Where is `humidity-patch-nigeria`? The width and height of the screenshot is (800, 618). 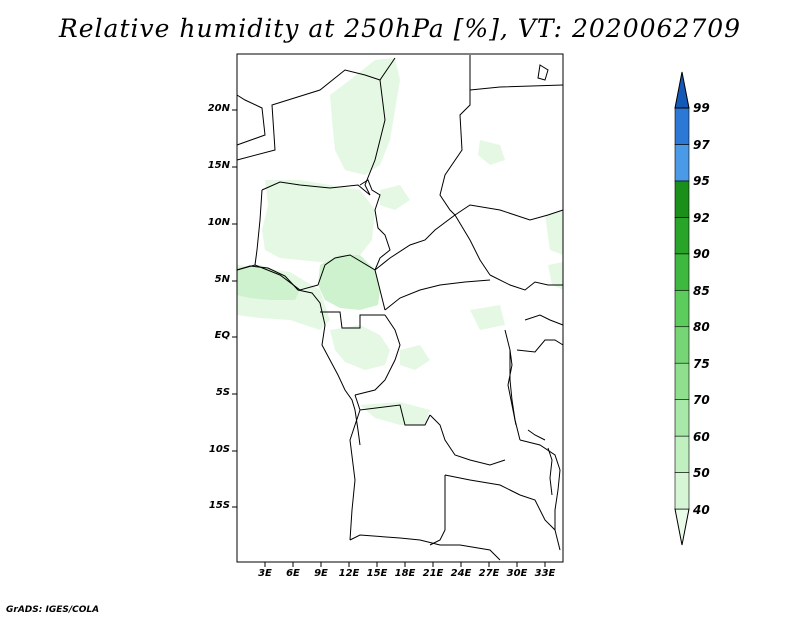 humidity-patch-nigeria is located at coordinates (318, 222).